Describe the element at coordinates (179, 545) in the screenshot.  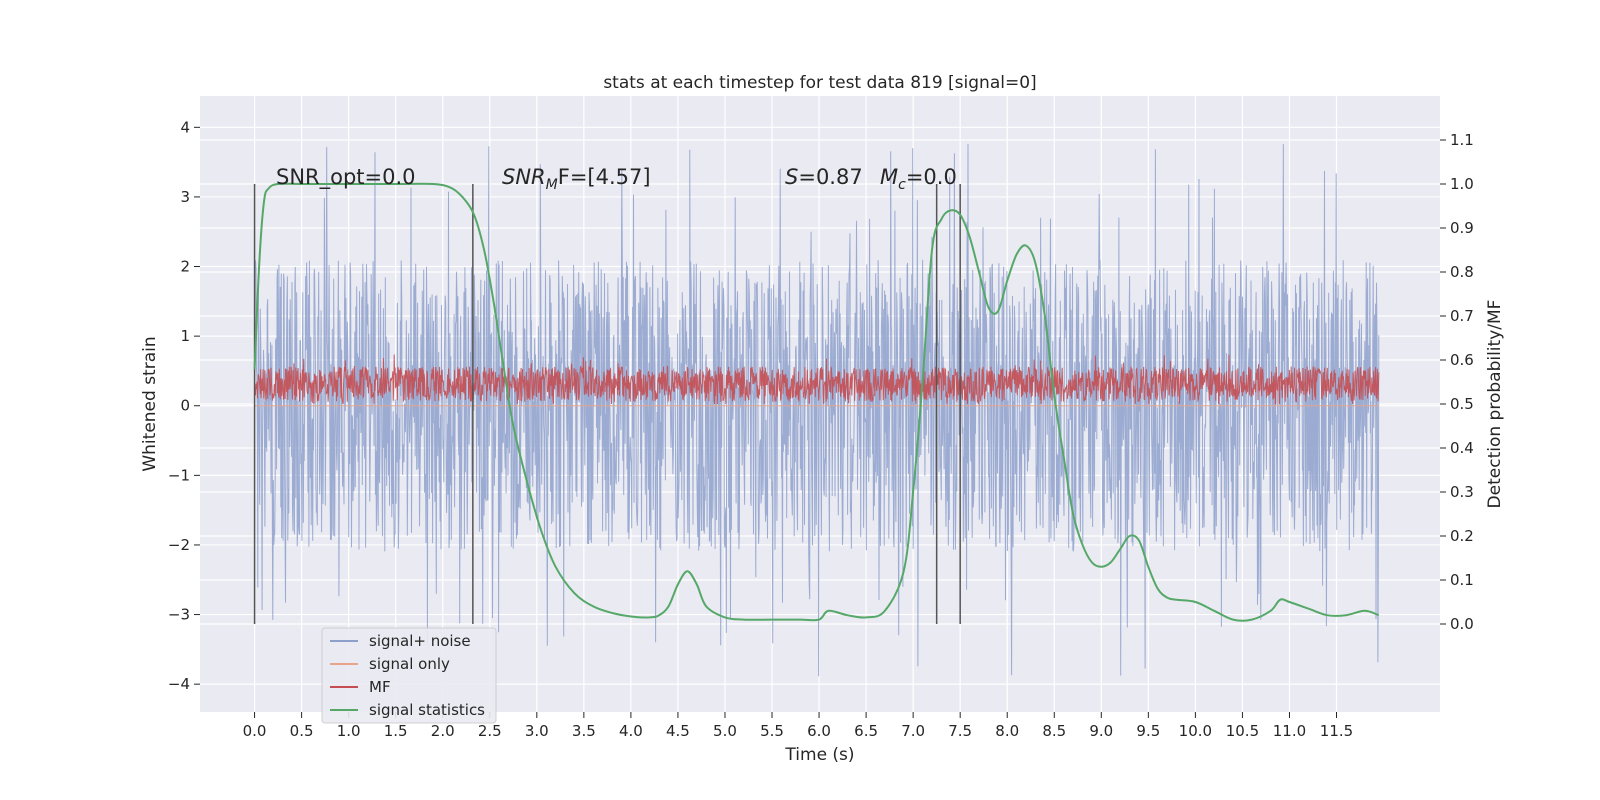
I see `y-left-tick-label-2: −2` at that location.